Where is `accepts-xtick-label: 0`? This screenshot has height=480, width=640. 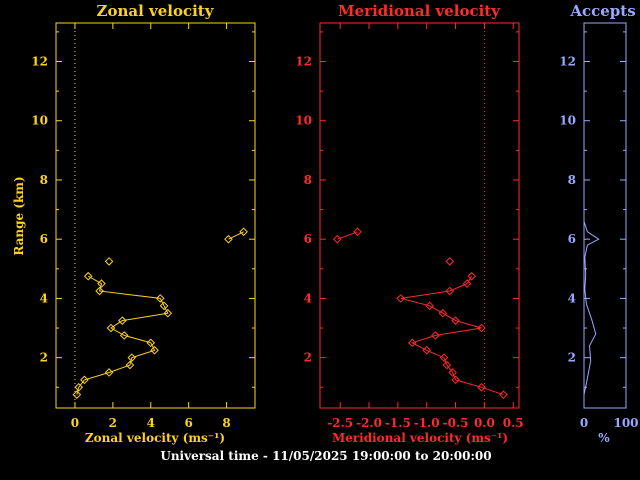 accepts-xtick-label: 0 is located at coordinates (584, 423).